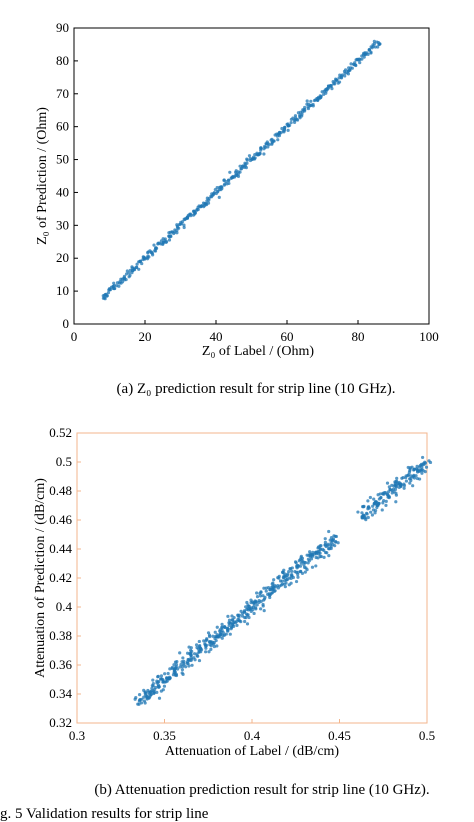  I want to click on chart-attenuation-ylabel: Attenuation of Prediction / (dB/cm), so click(40, 578).